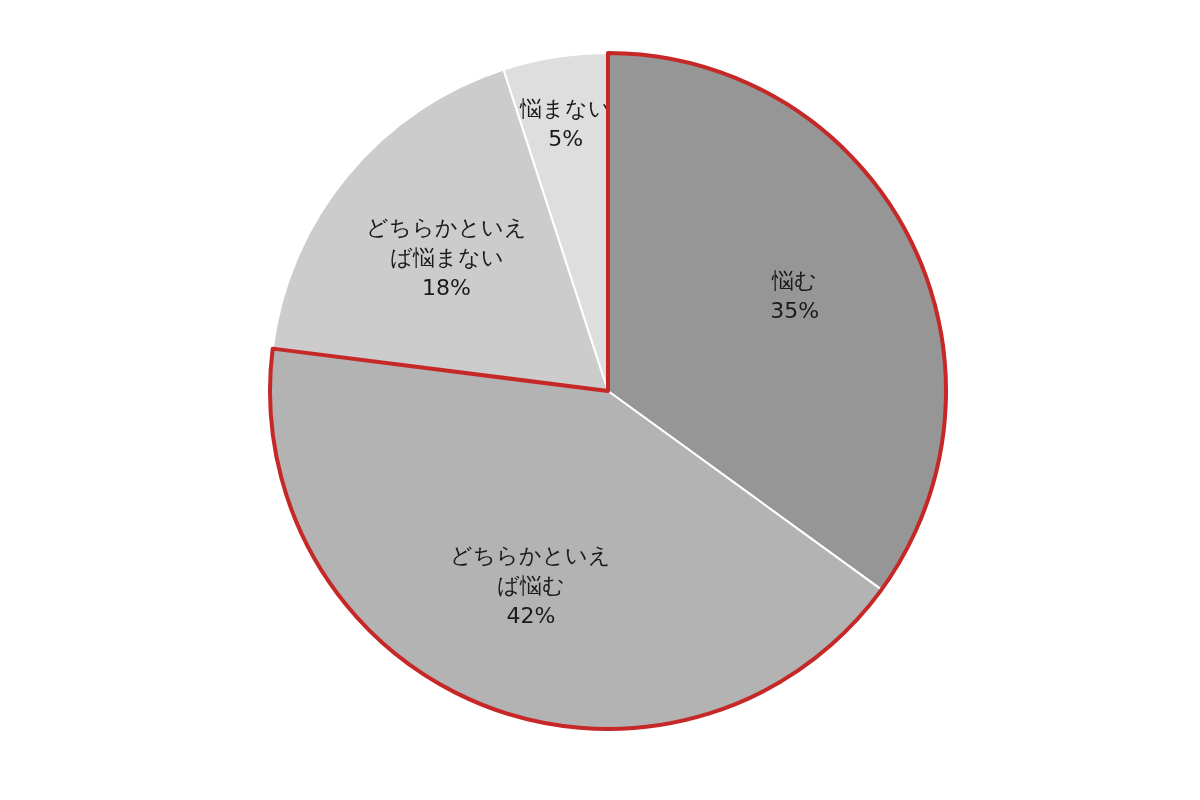 This screenshot has height=800, width=1200. What do you see at coordinates (531, 616) in the screenshot?
I see `data-label: 42%` at bounding box center [531, 616].